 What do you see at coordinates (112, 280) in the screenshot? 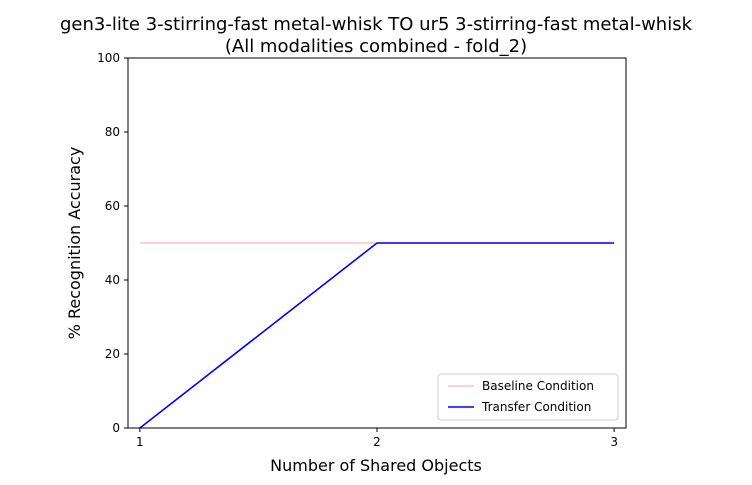
I see `y-tick-label: 40` at bounding box center [112, 280].